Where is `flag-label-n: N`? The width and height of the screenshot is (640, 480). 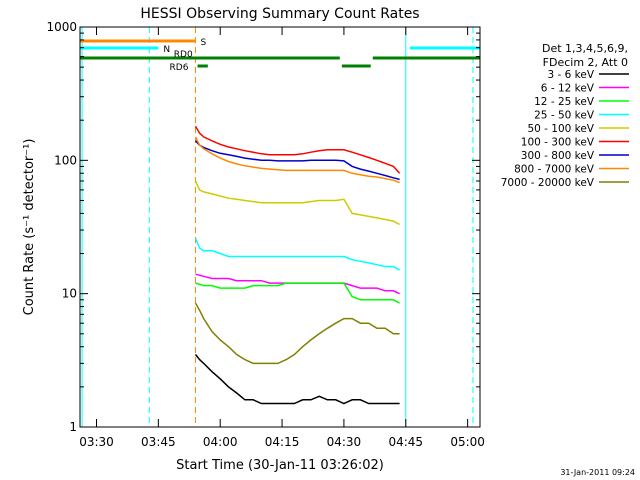 flag-label-n: N is located at coordinates (166, 50).